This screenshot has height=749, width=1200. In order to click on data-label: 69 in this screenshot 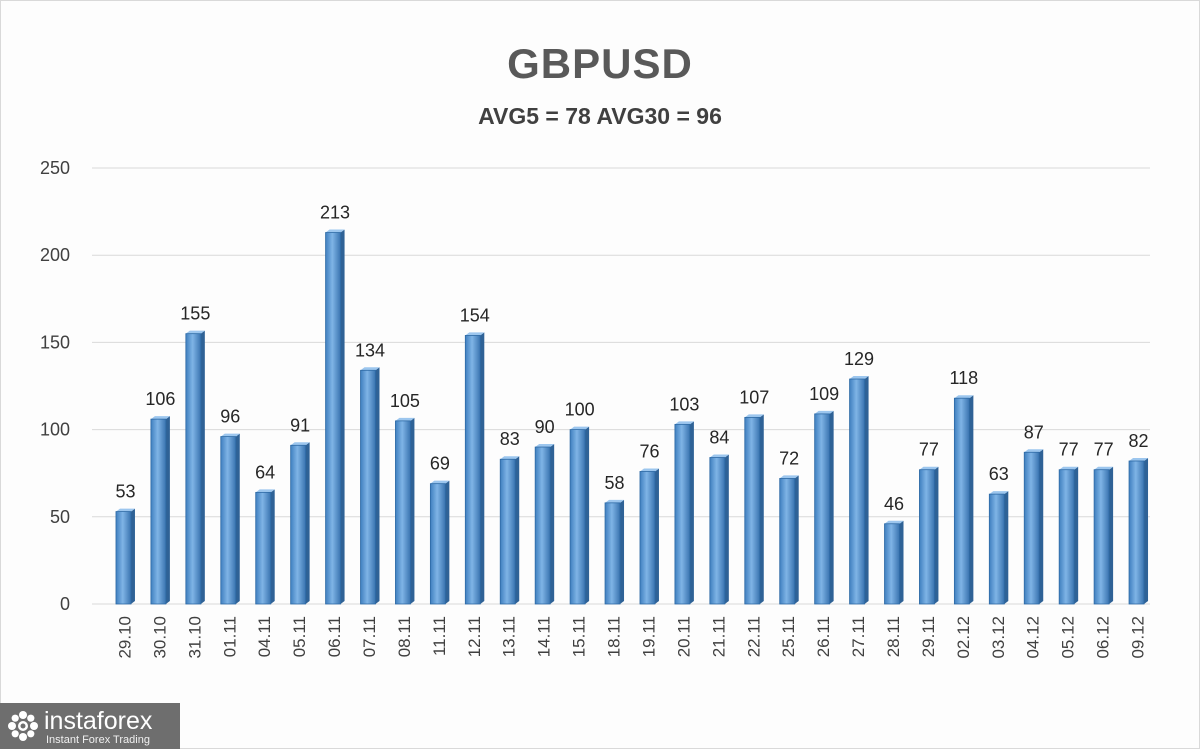, I will do `click(440, 464)`.